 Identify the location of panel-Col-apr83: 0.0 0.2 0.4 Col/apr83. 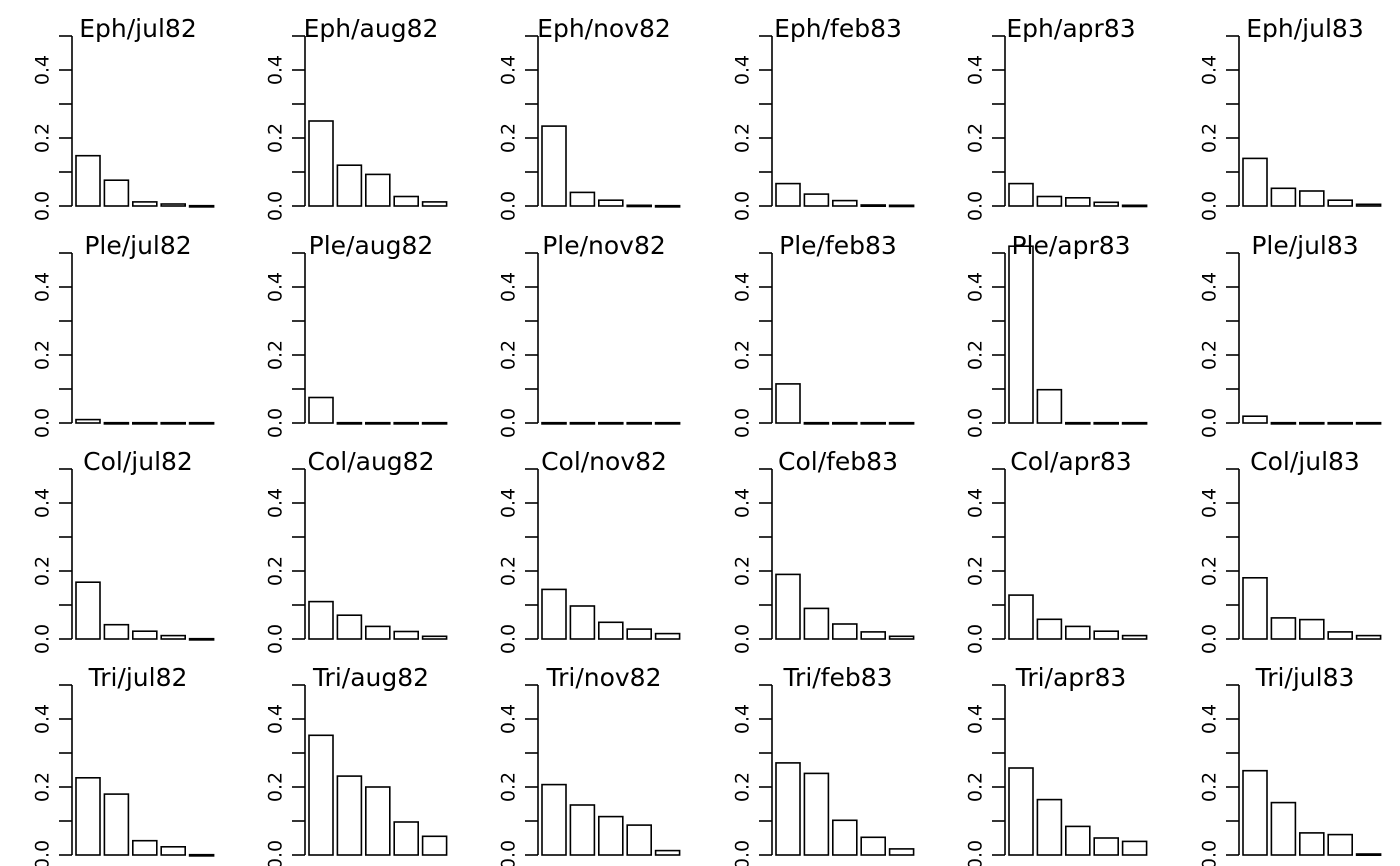
(1056, 550).